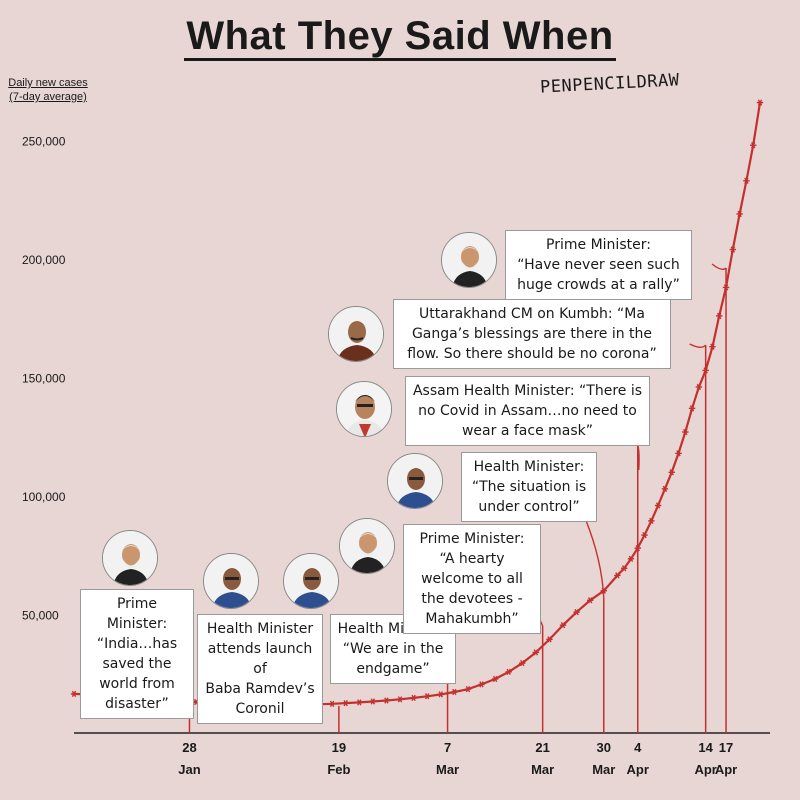  Describe the element at coordinates (726, 747) in the screenshot. I see `x-tick-label: 17` at that location.